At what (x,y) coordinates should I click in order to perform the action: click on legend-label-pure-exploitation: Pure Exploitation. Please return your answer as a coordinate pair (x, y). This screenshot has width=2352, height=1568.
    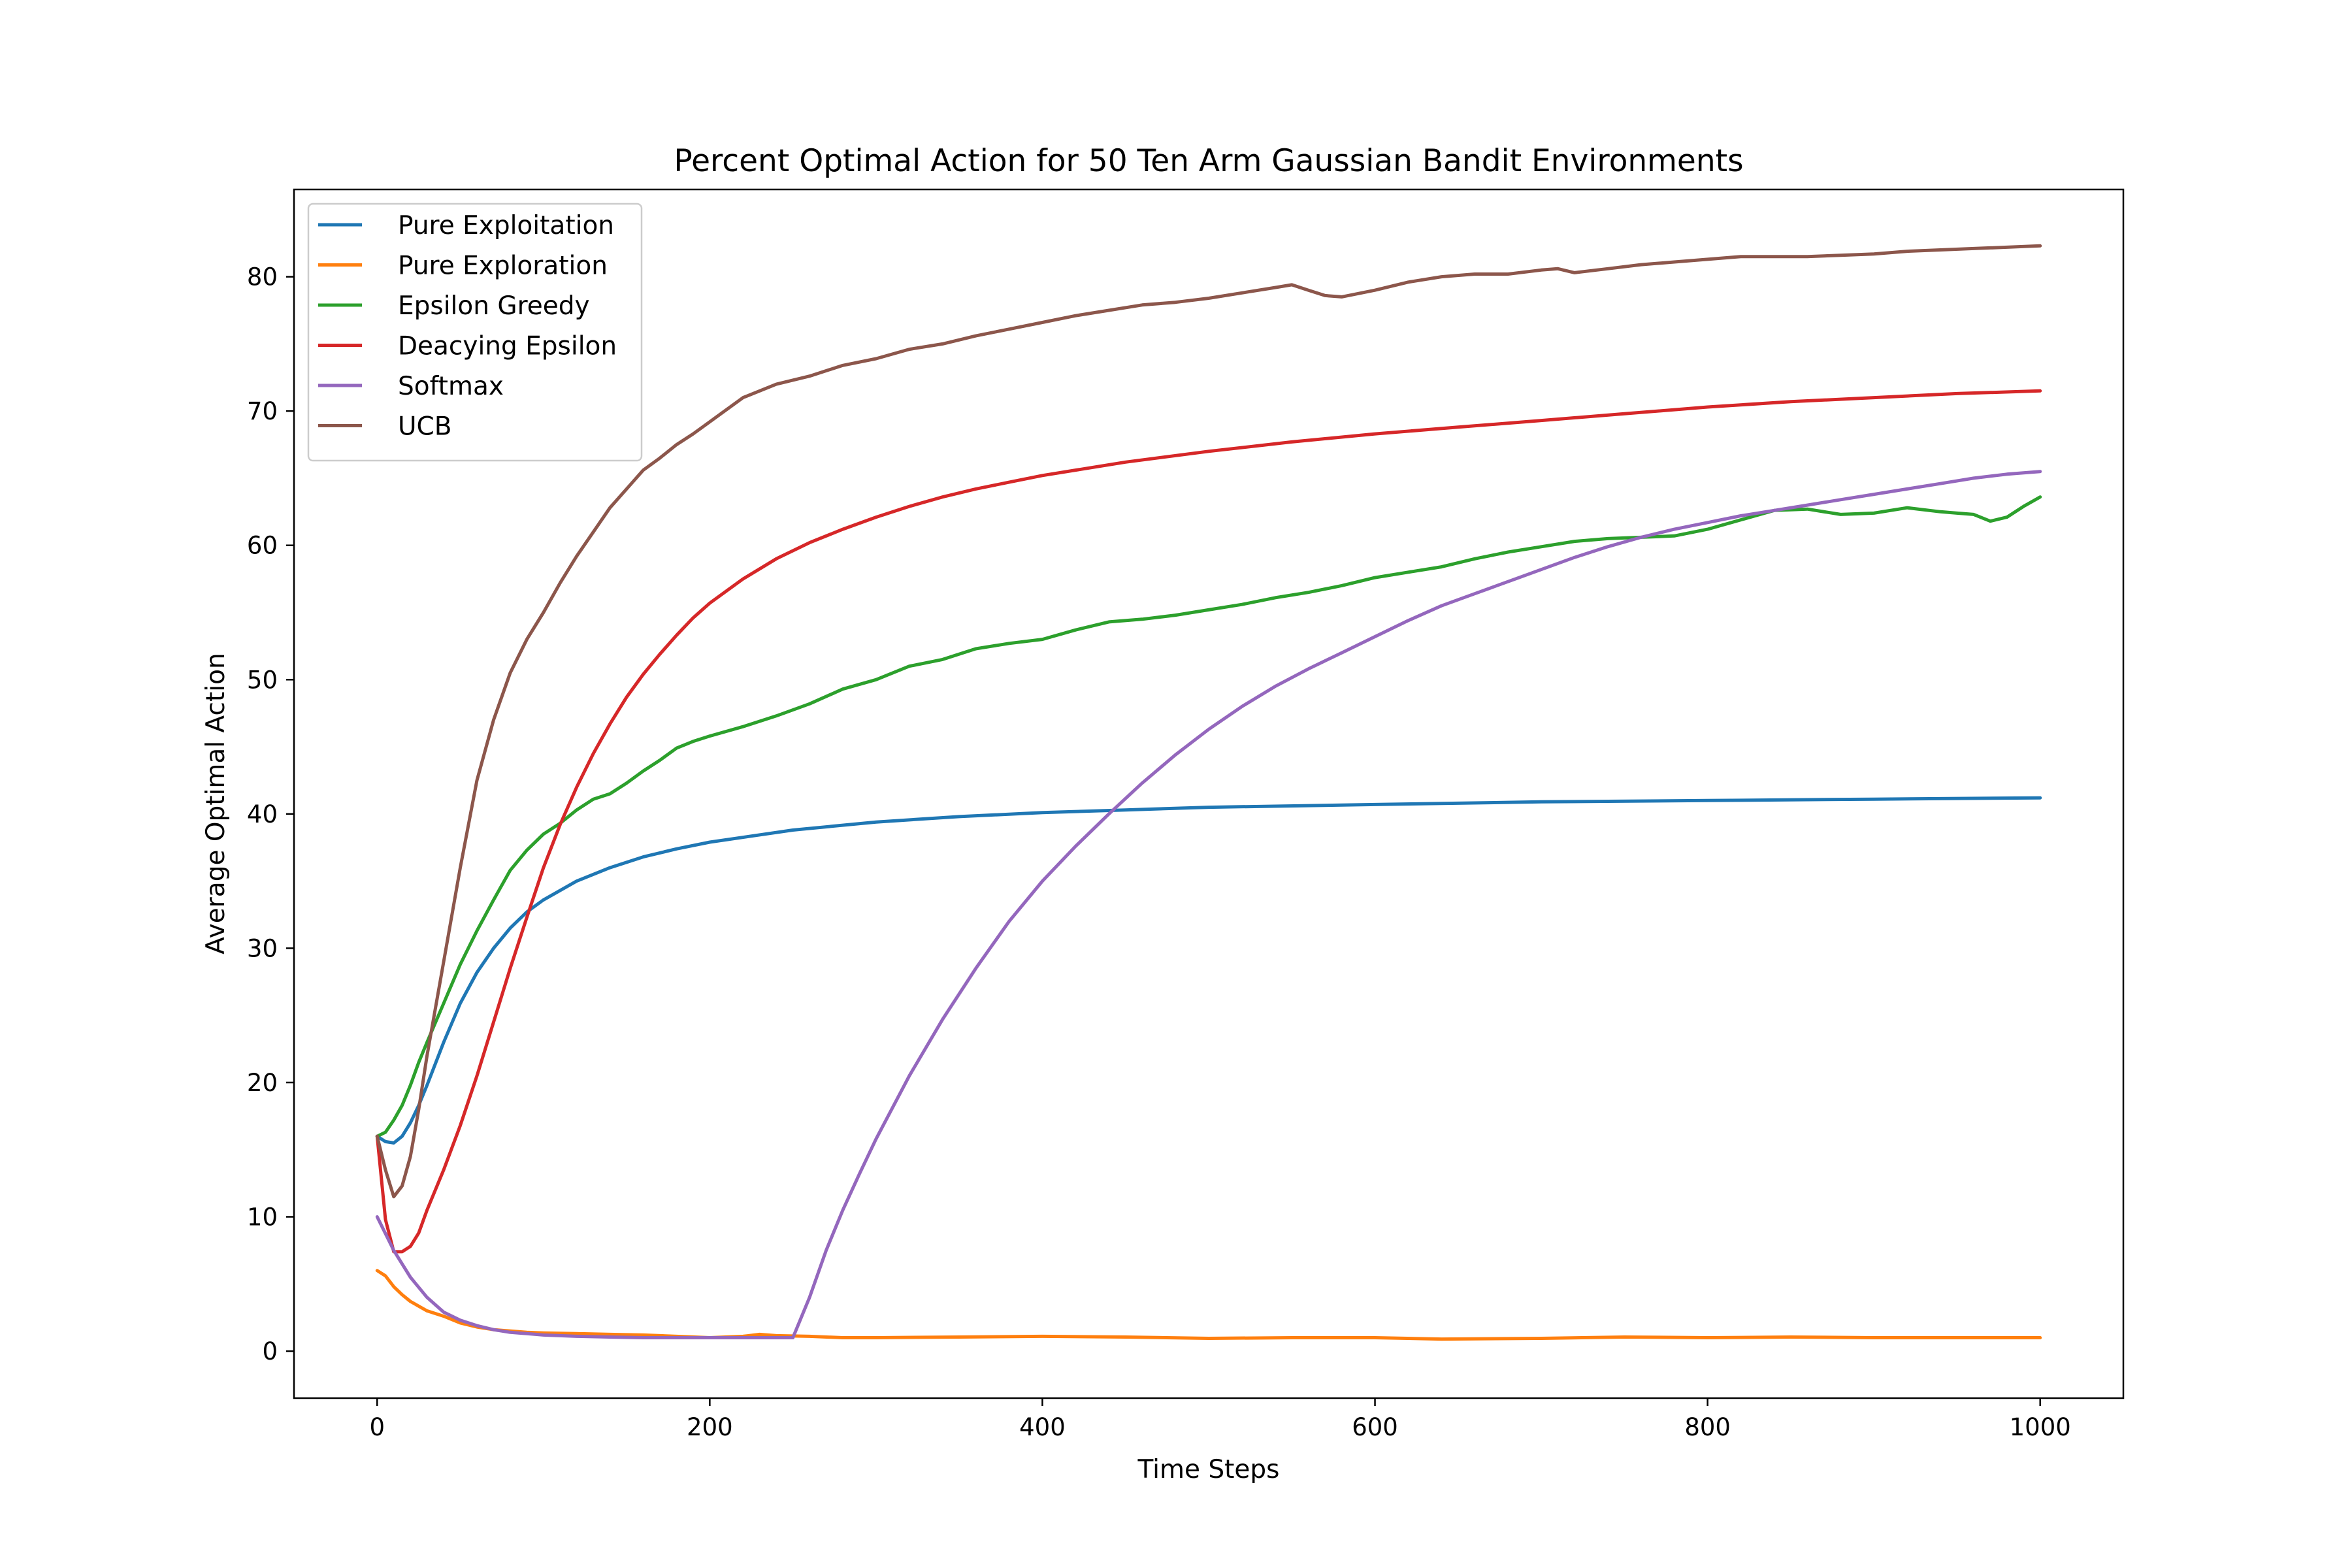
    Looking at the image, I should click on (506, 225).